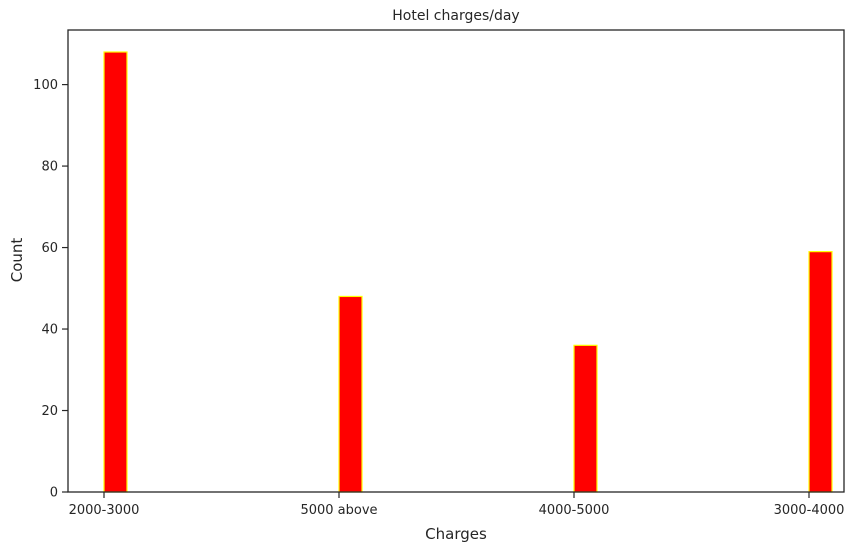 The height and width of the screenshot is (550, 855). What do you see at coordinates (50, 289) in the screenshot?
I see `y-axis-ticks: 0 20 40 60 80 100` at bounding box center [50, 289].